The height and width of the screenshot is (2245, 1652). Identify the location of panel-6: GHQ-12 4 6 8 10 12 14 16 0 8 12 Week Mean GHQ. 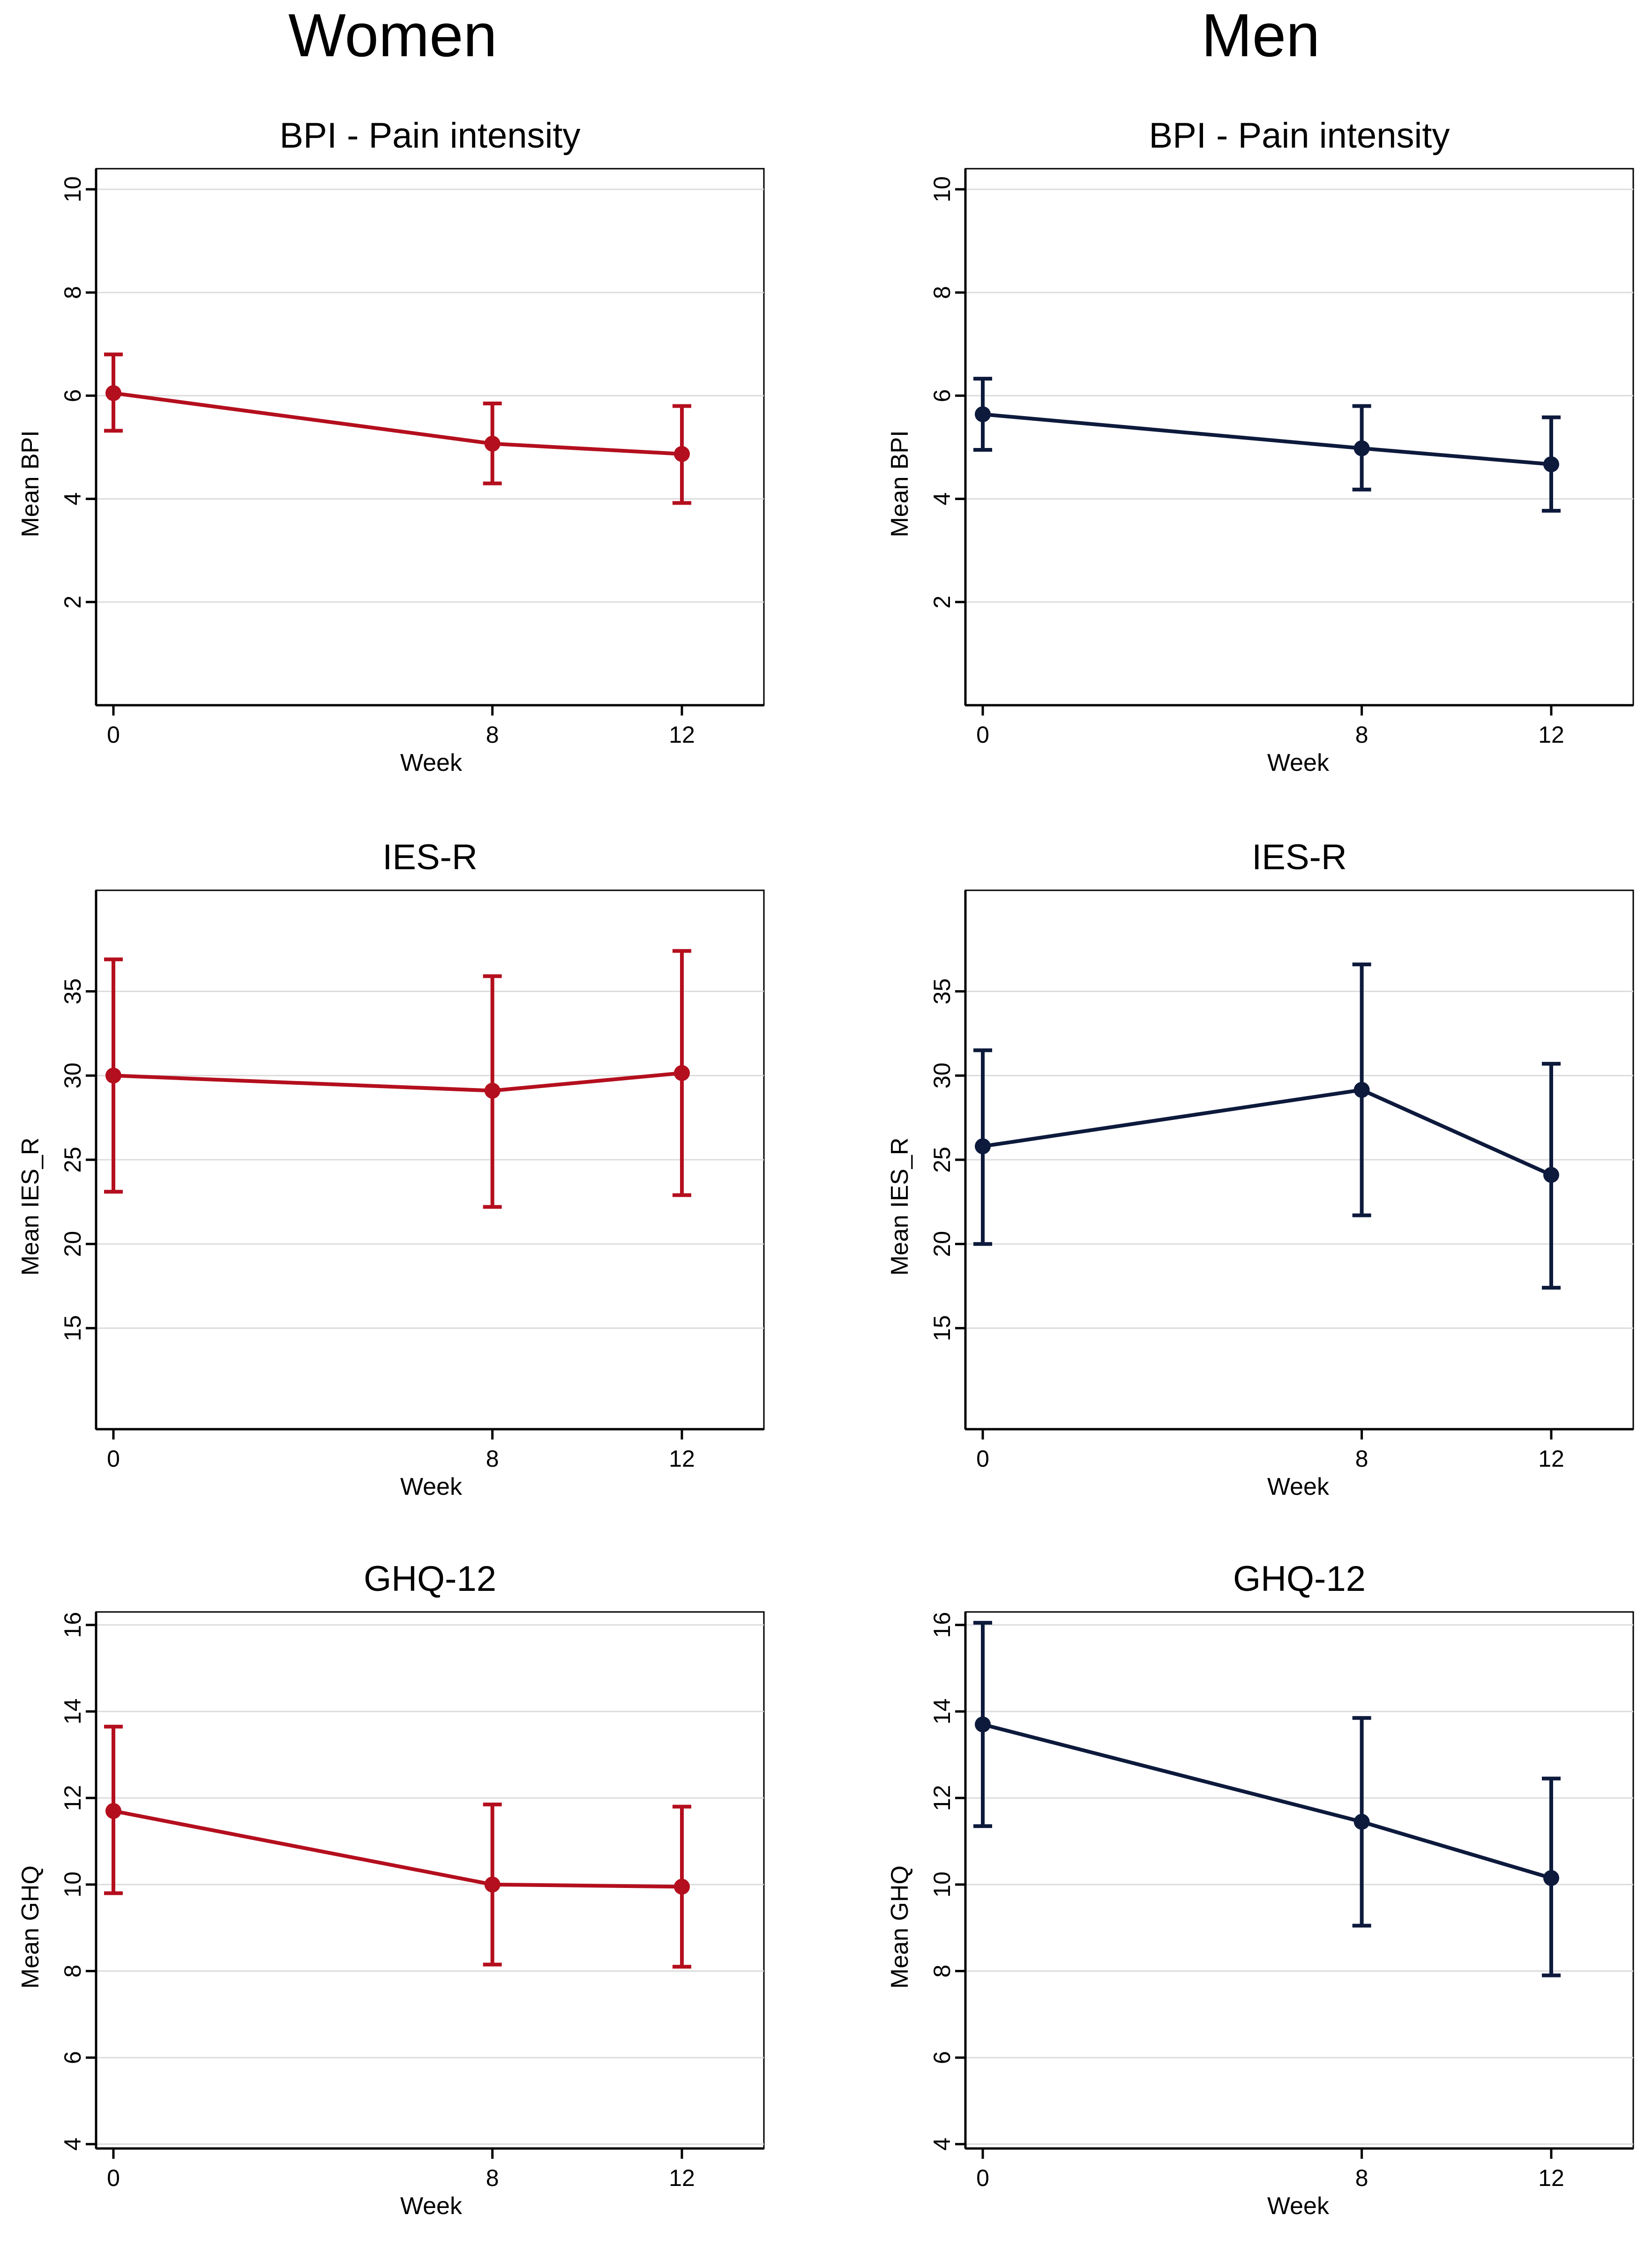
(1260, 1890).